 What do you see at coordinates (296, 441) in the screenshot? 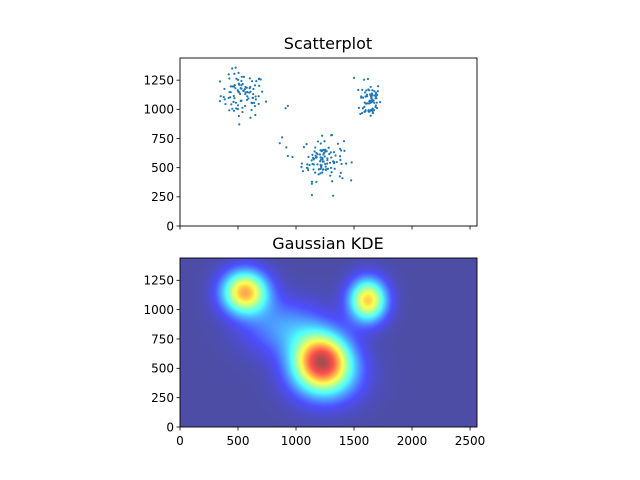
I see `kde-x-tick-label: 1000` at bounding box center [296, 441].